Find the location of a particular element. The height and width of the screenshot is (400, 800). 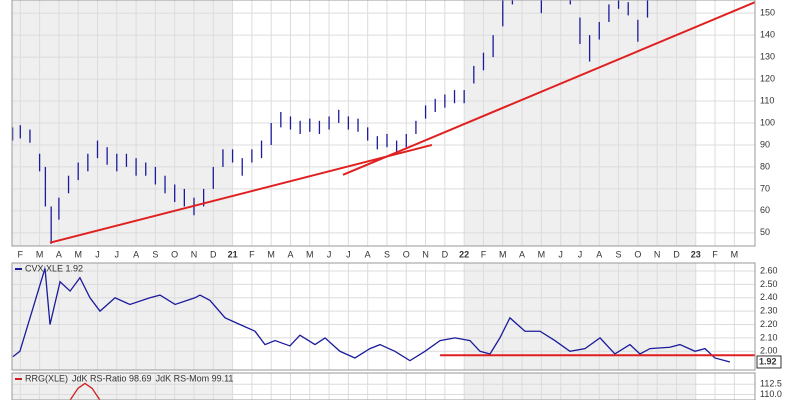

x-tick-label: 21 is located at coordinates (233, 254).